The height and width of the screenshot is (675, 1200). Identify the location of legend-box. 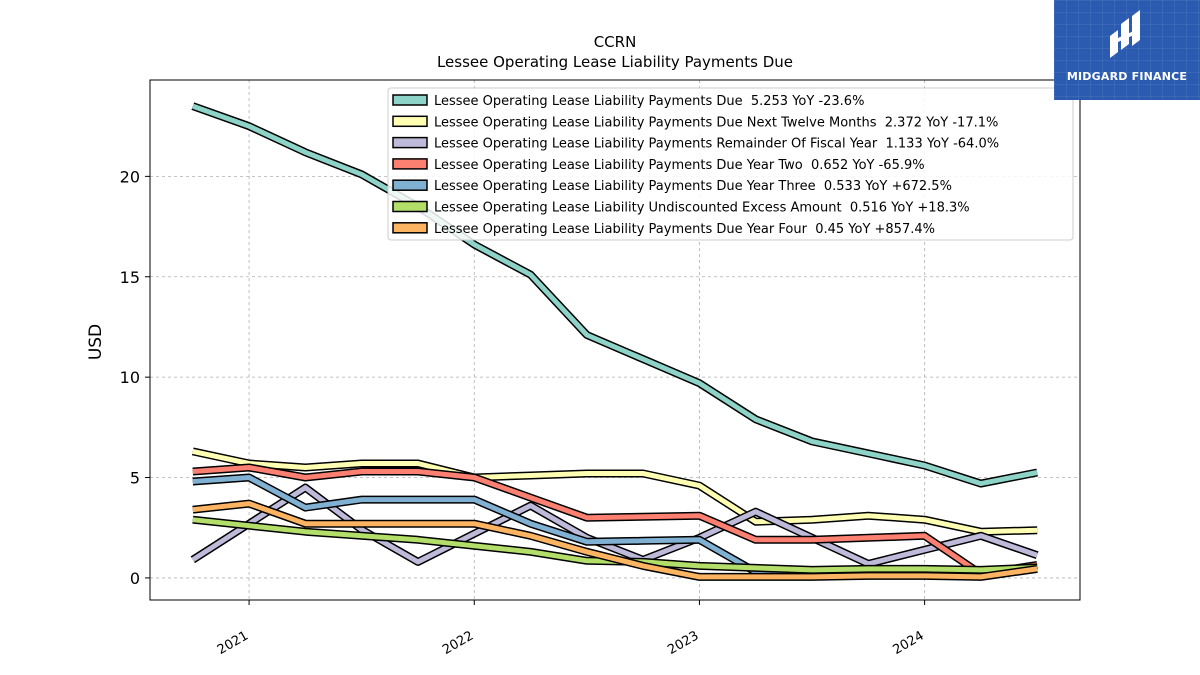
(730, 164).